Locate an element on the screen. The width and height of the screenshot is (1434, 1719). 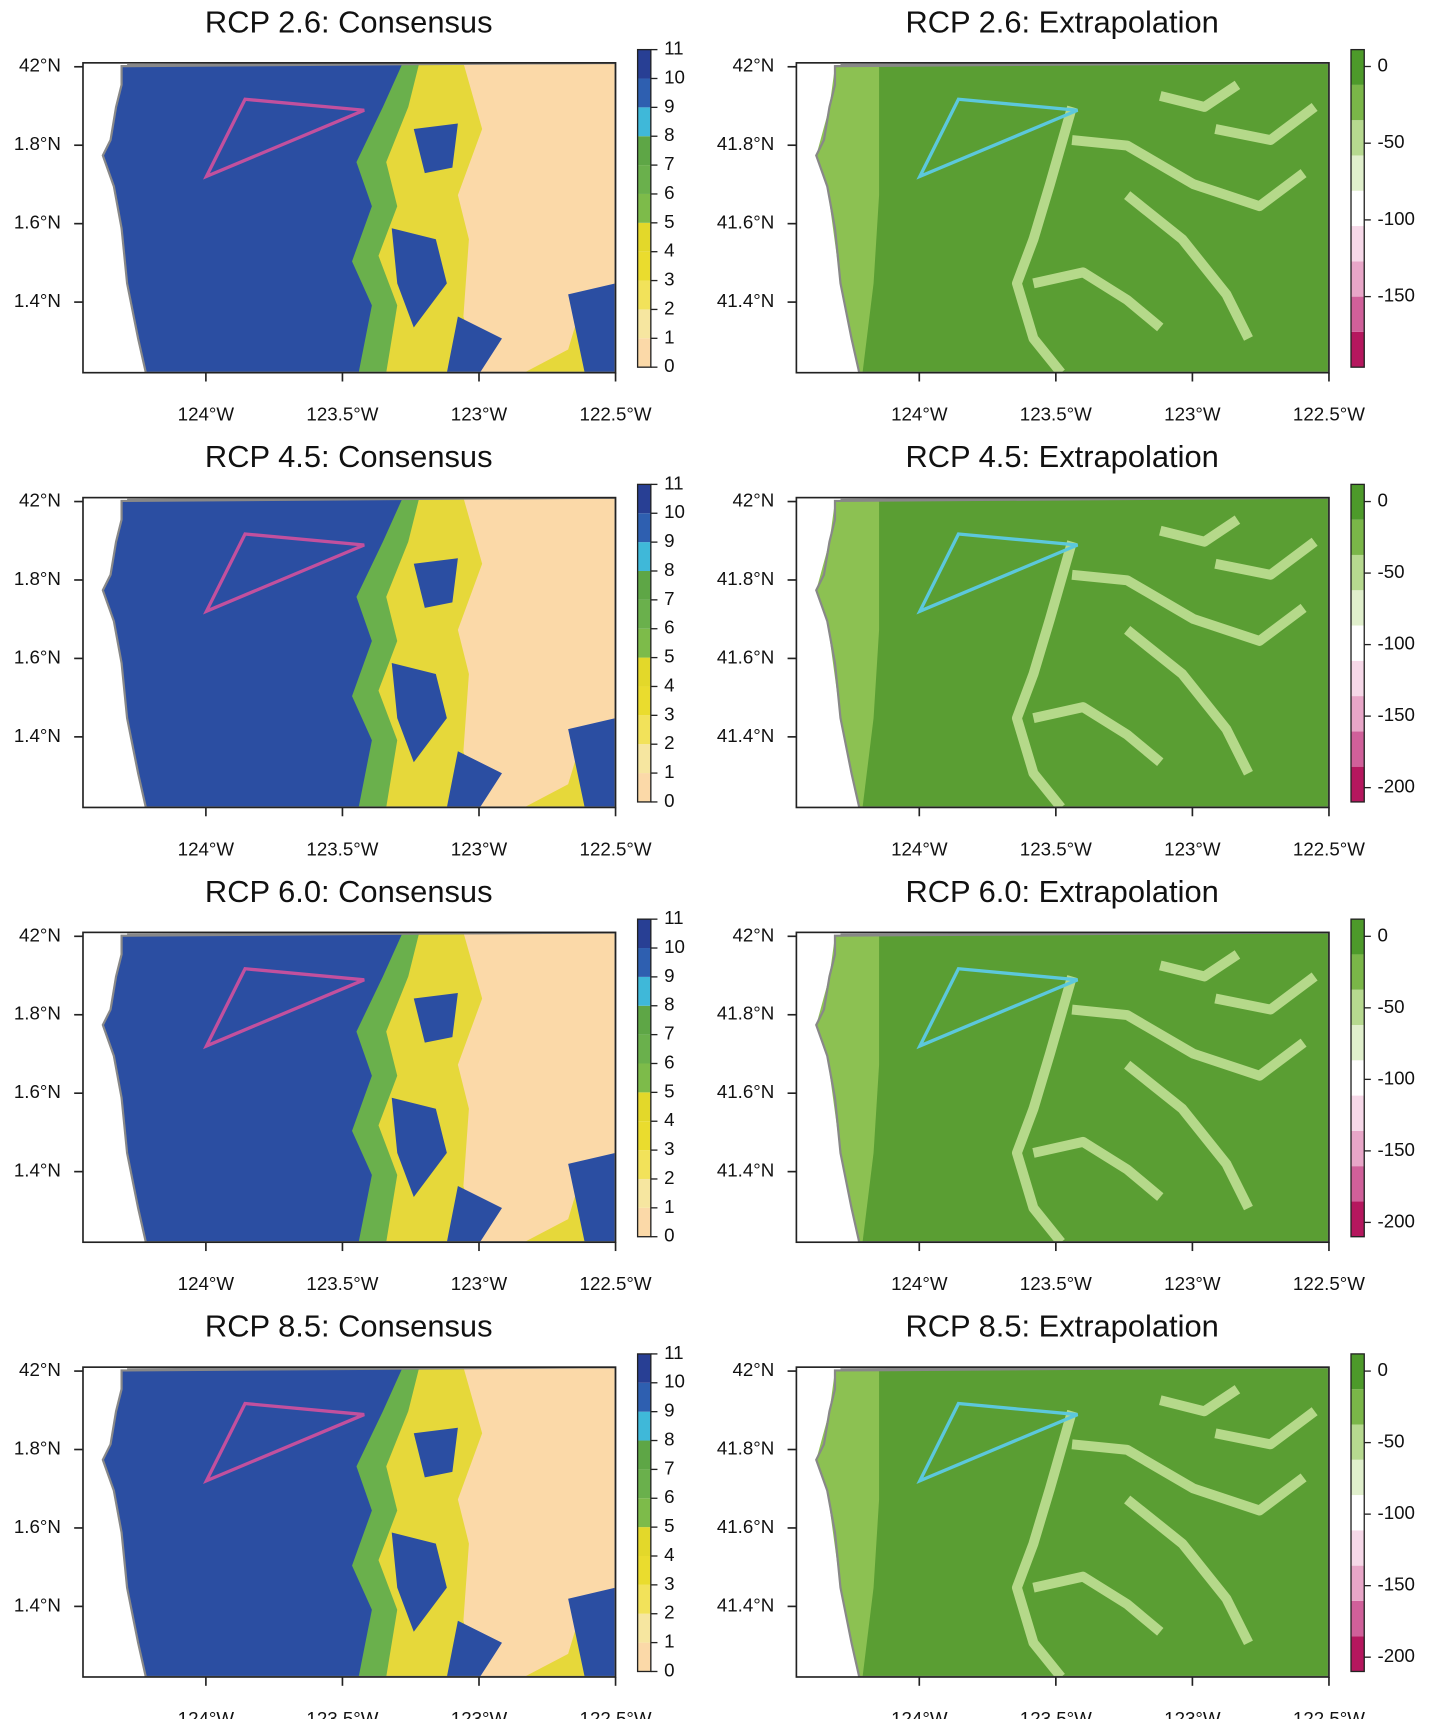
y-tick-label: 41.8°N is located at coordinates (745, 1013).